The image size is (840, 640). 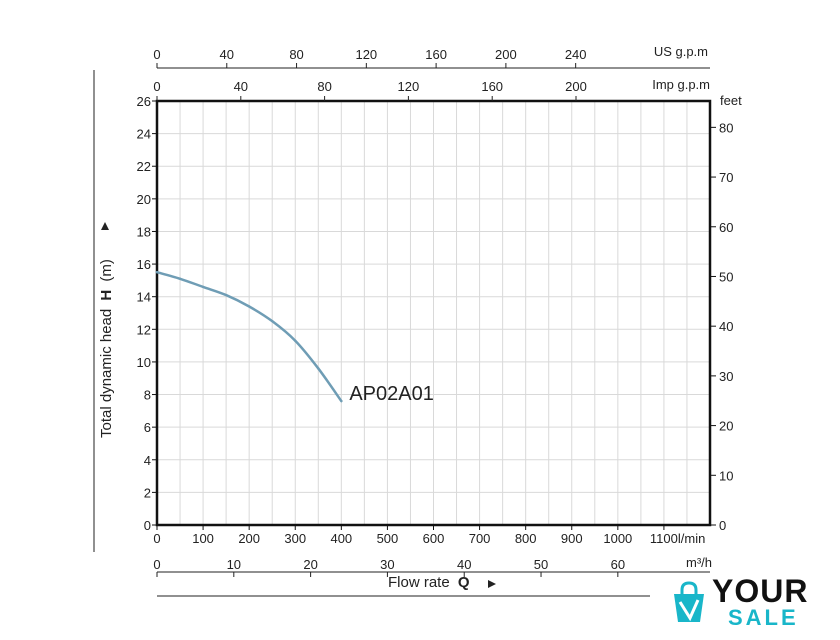 What do you see at coordinates (341, 538) in the screenshot?
I see `x-tick-label: 400` at bounding box center [341, 538].